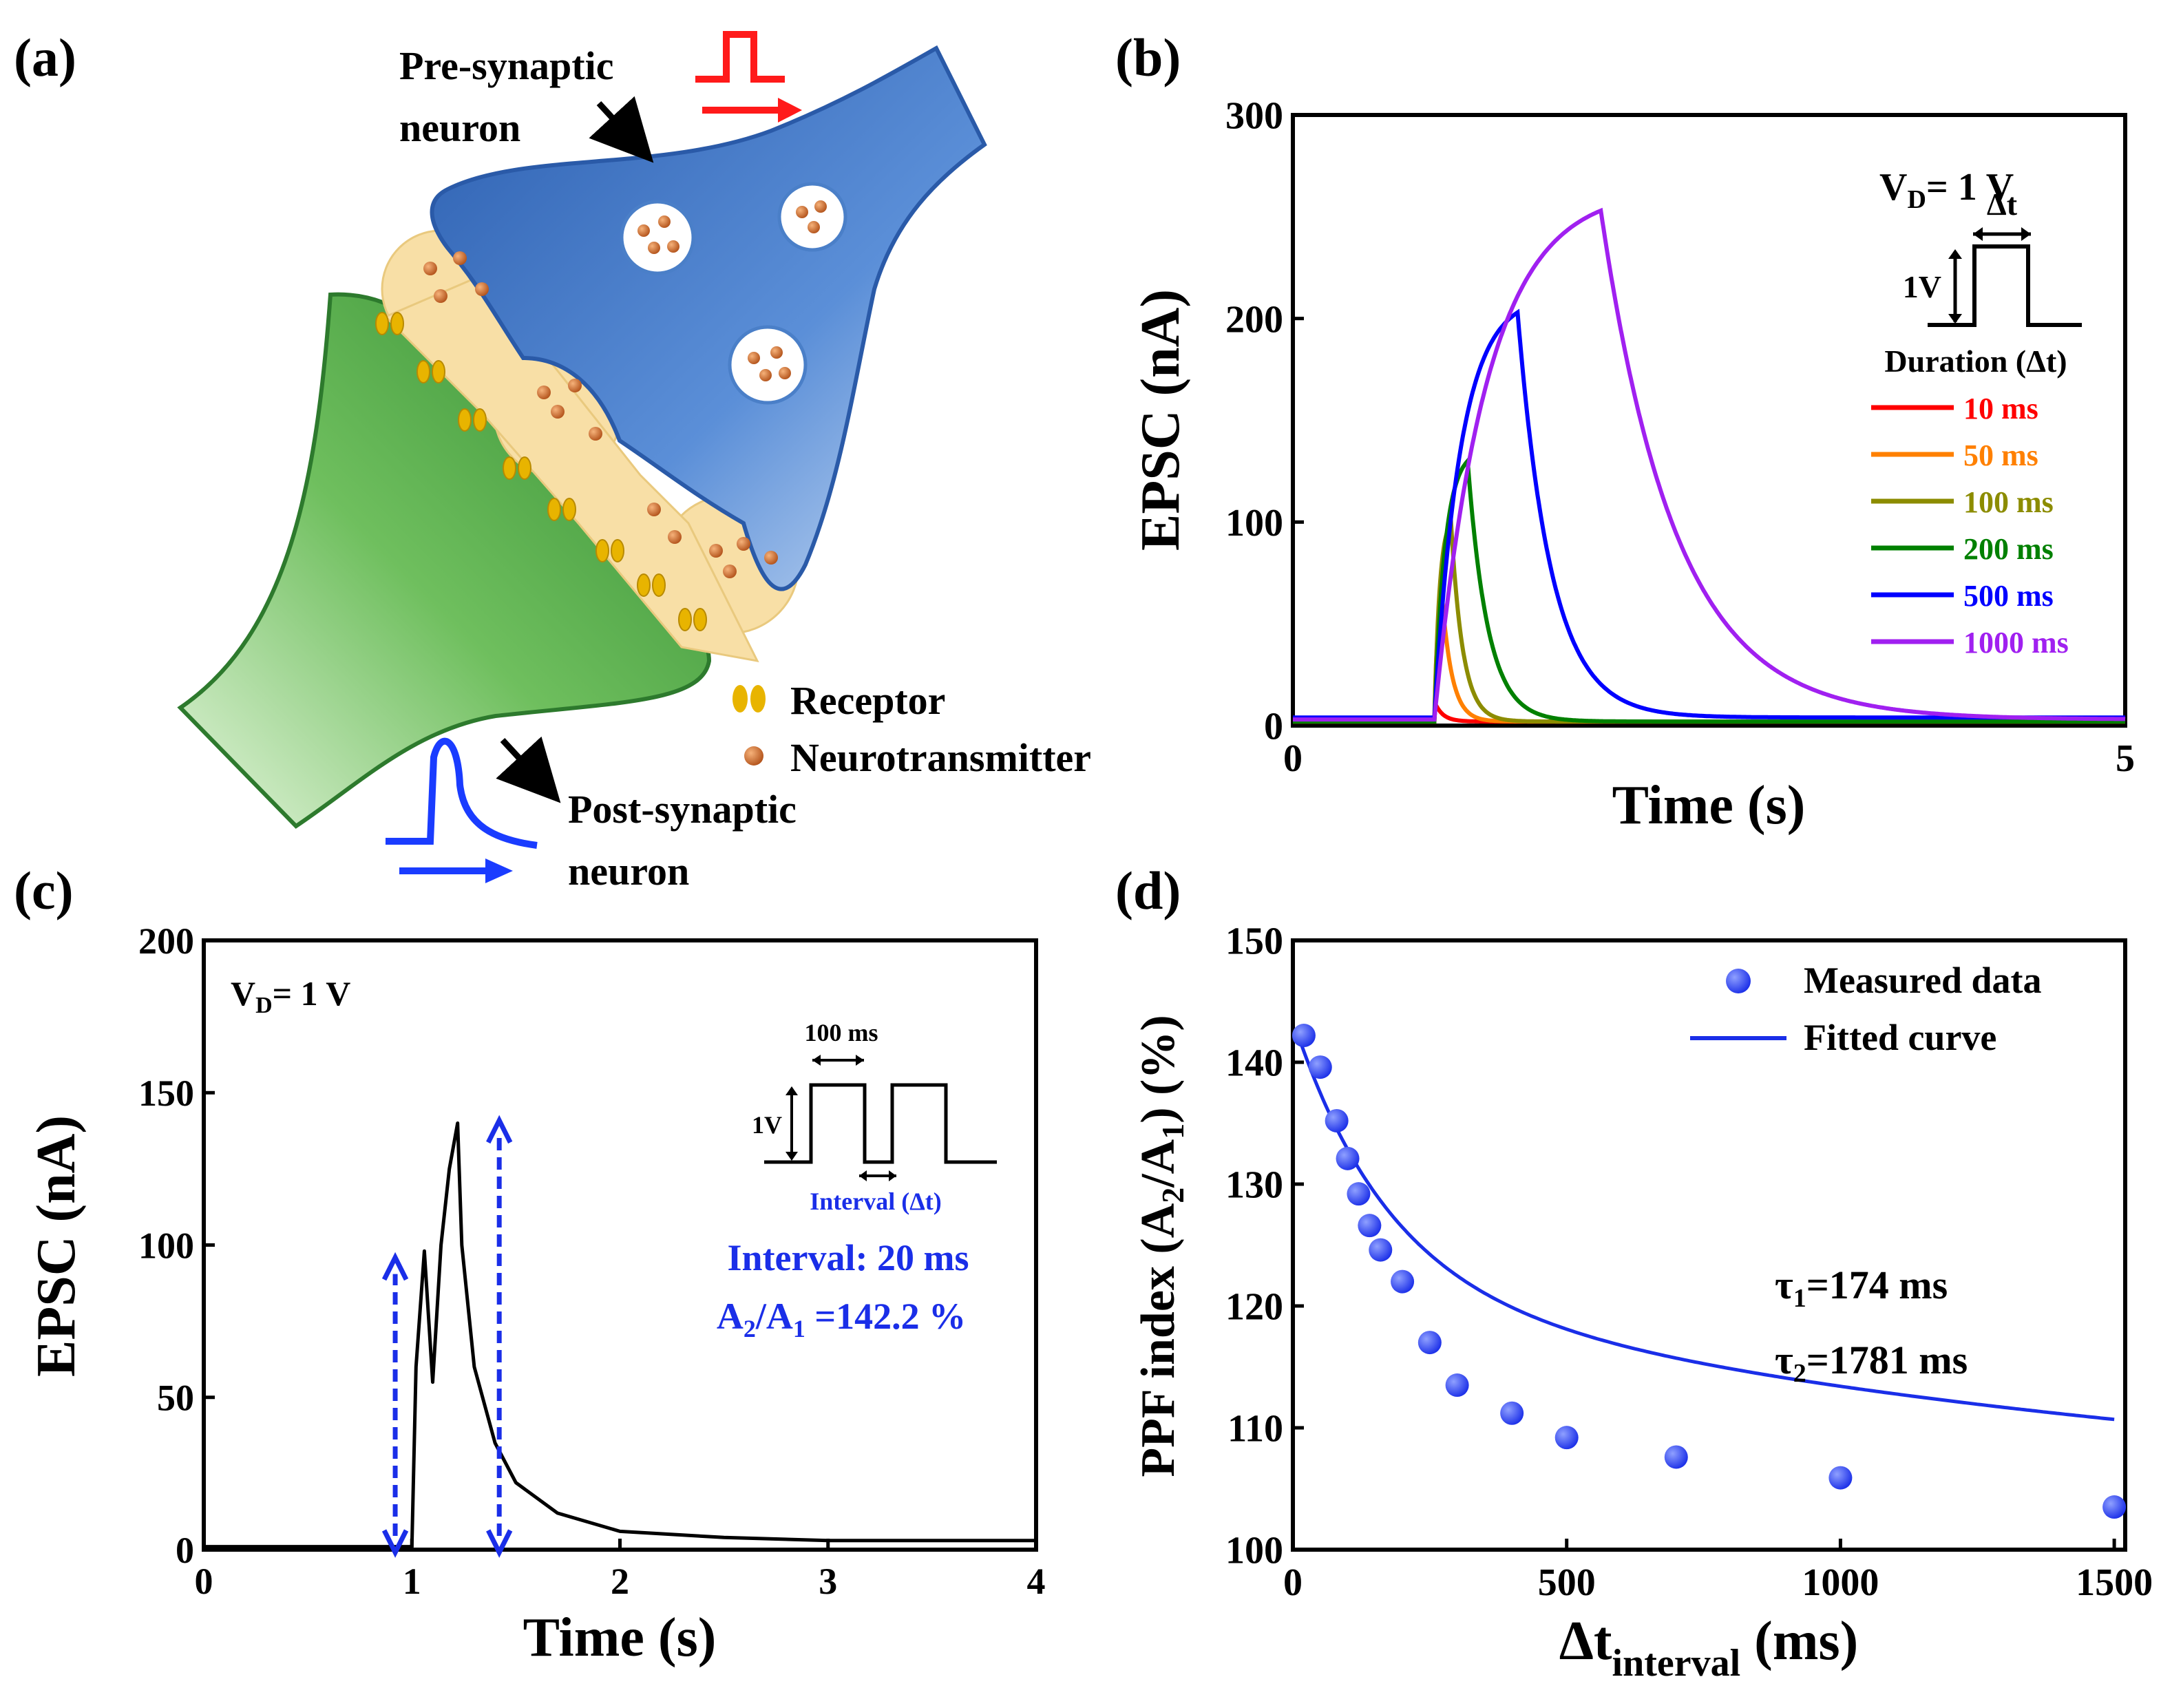 The image size is (2161, 1708). What do you see at coordinates (2016, 643) in the screenshot?
I see `legend-label-1000ms: 1000 ms` at bounding box center [2016, 643].